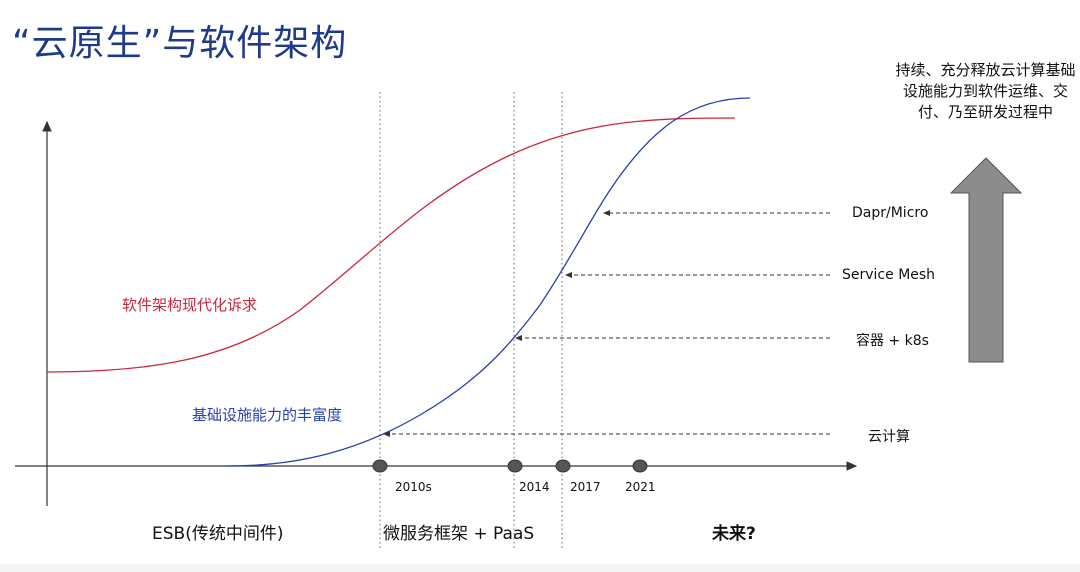 This screenshot has height=572, width=1080. Describe the element at coordinates (563, 466) in the screenshot. I see `timeline-dot-2017` at that location.